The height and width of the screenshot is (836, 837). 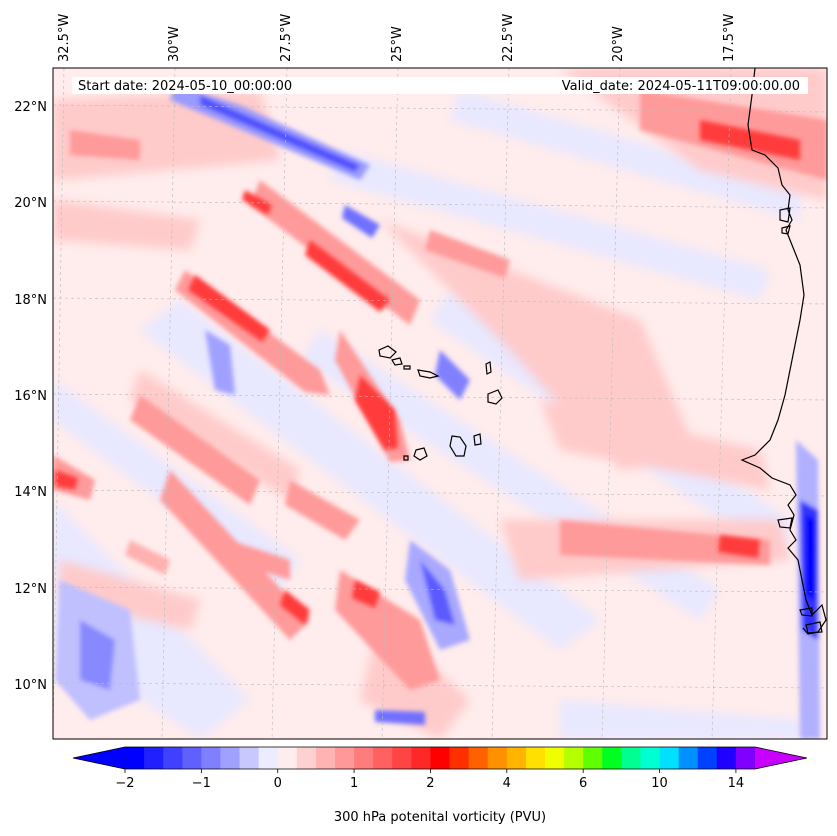 What do you see at coordinates (174, 44) in the screenshot?
I see `lon-tick-label: 30°W` at bounding box center [174, 44].